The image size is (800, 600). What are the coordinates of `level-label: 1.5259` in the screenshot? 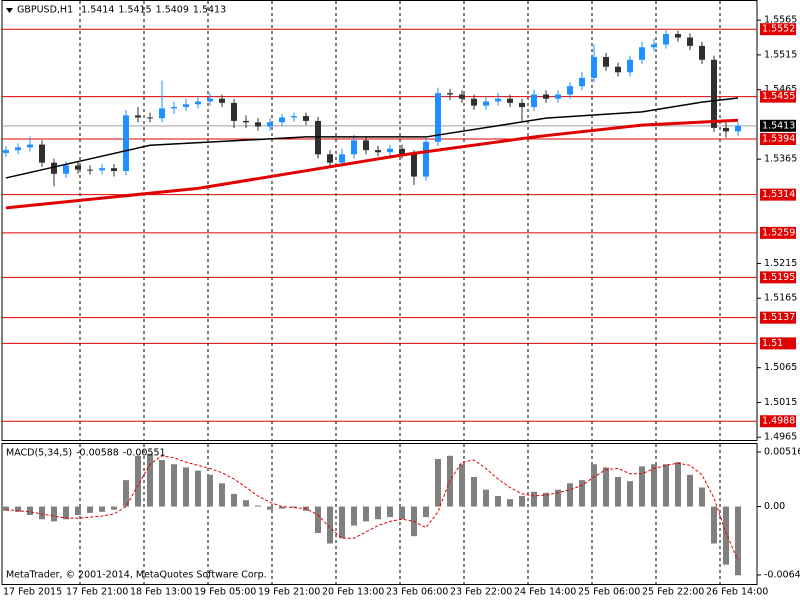 It's located at (778, 232).